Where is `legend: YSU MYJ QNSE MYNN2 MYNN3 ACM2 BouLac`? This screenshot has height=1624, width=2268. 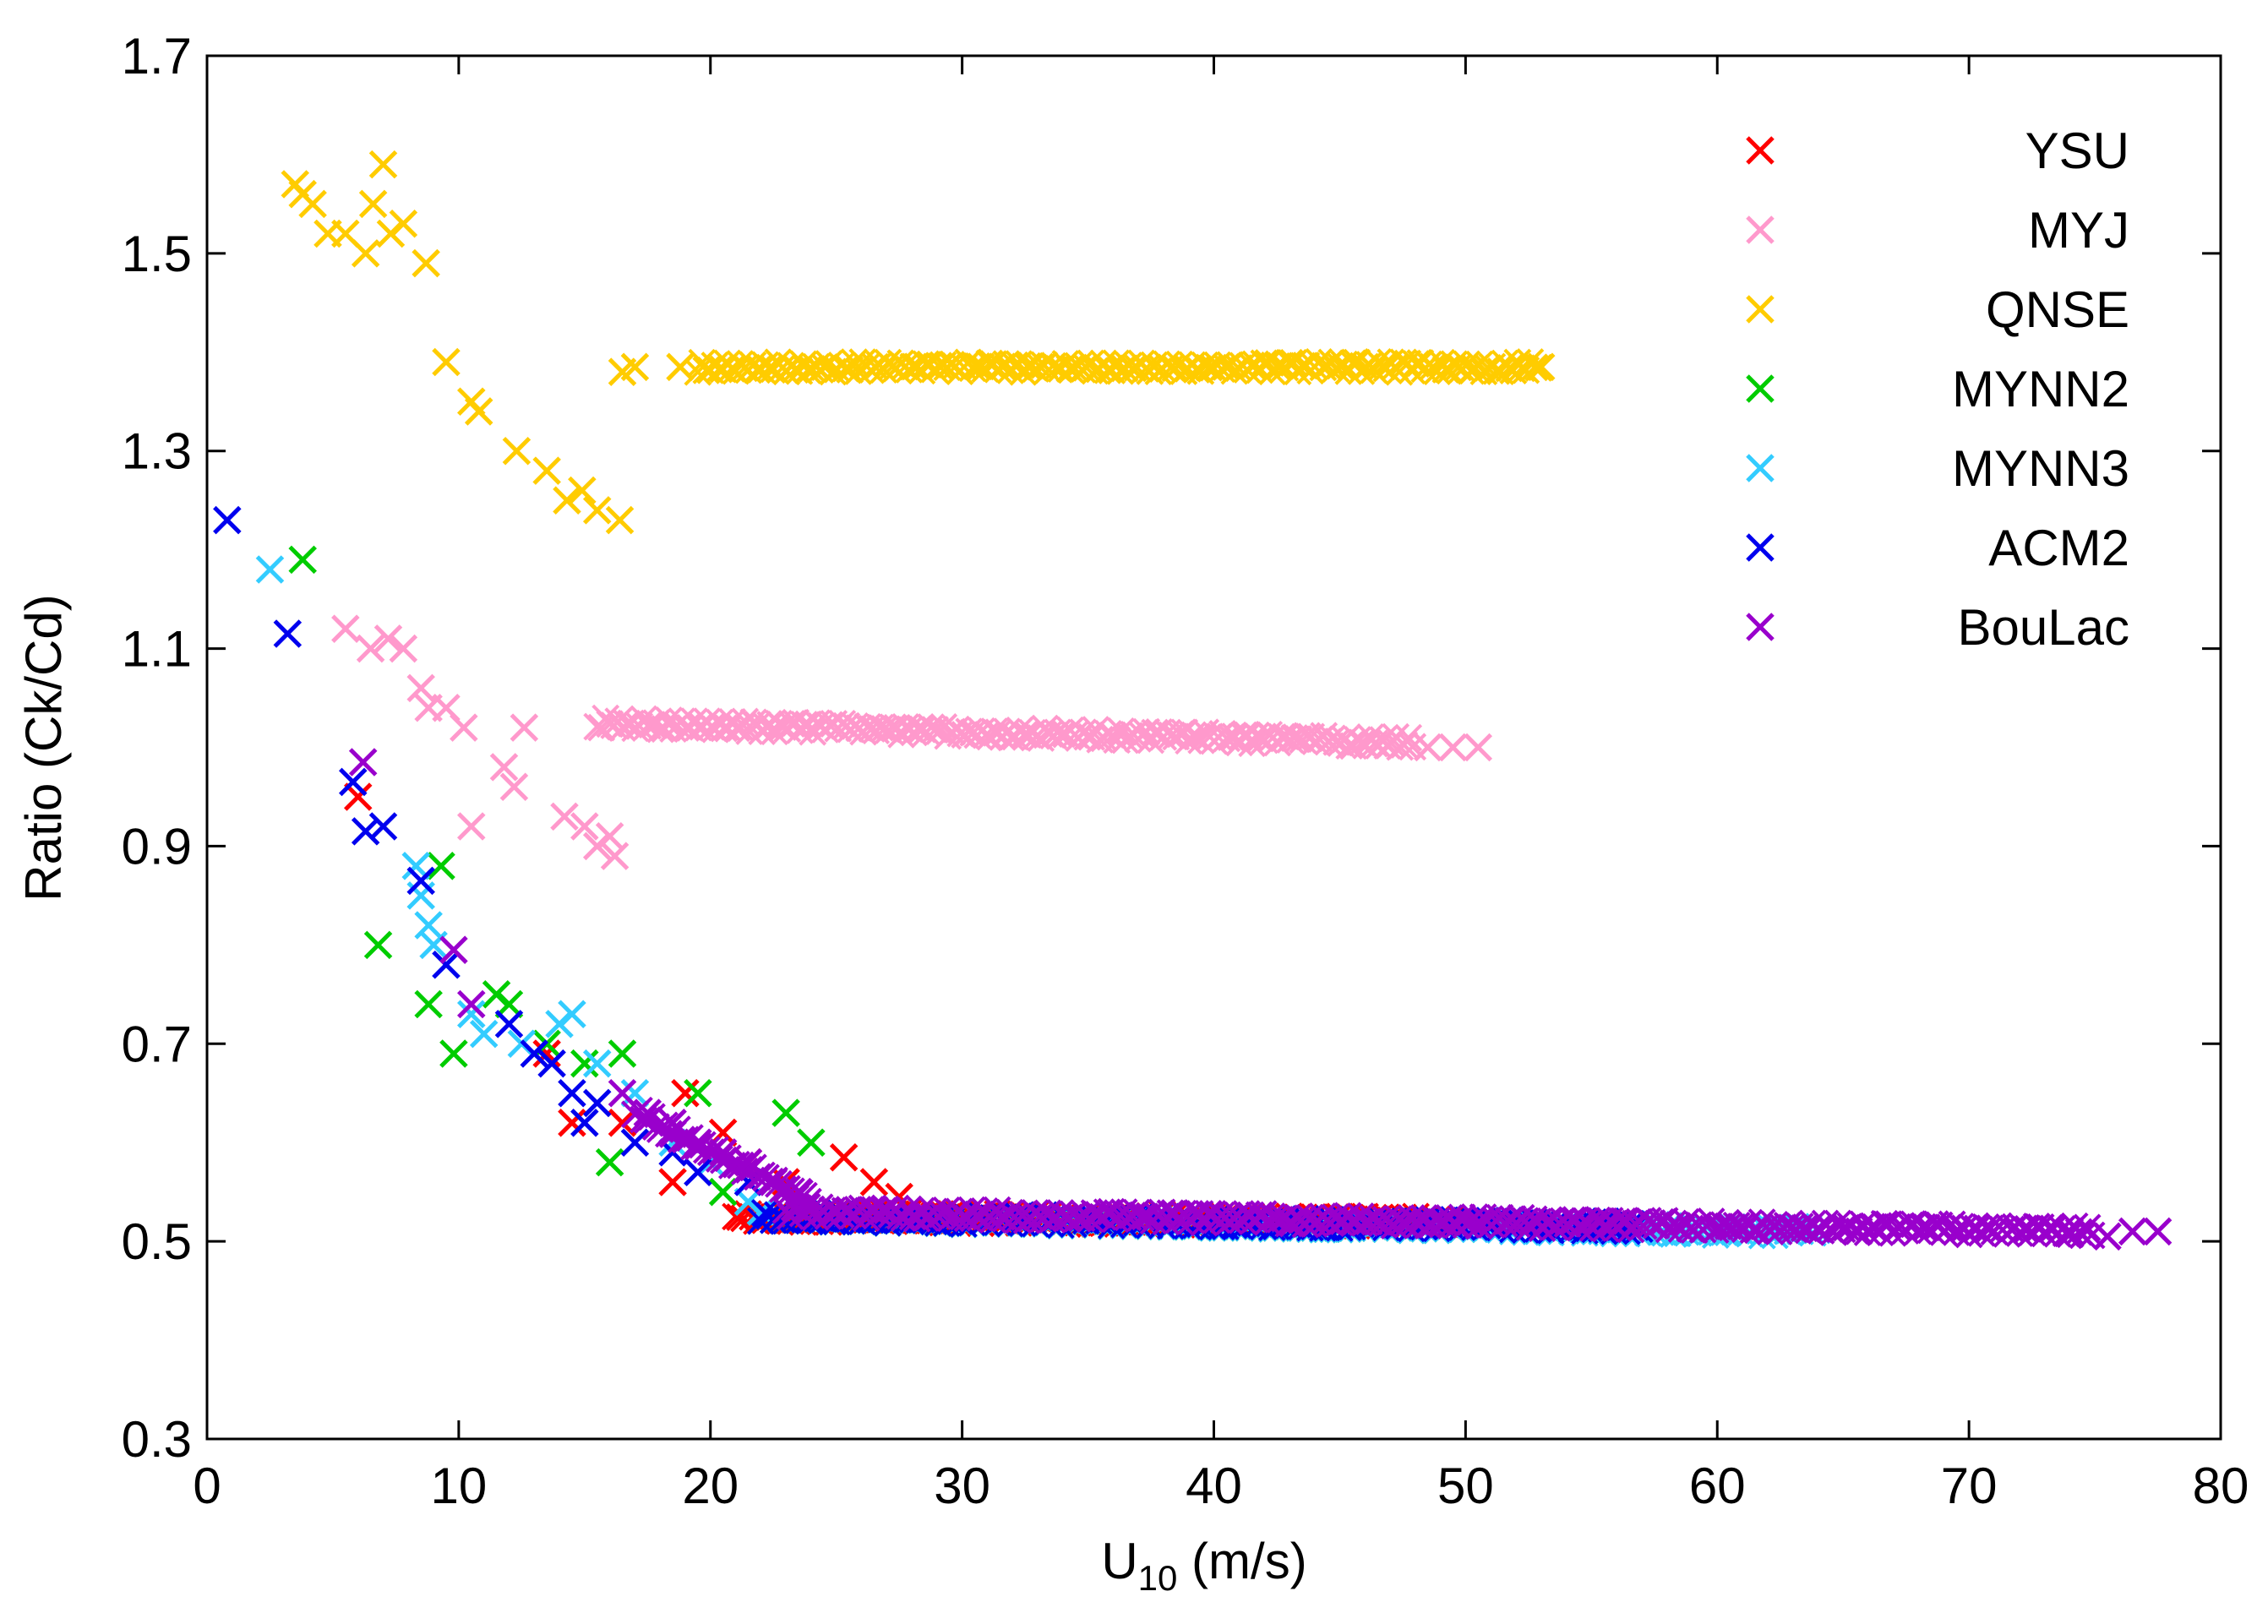
legend: YSU MYJ QNSE MYNN2 MYNN3 ACM2 BouLac is located at coordinates (1938, 389).